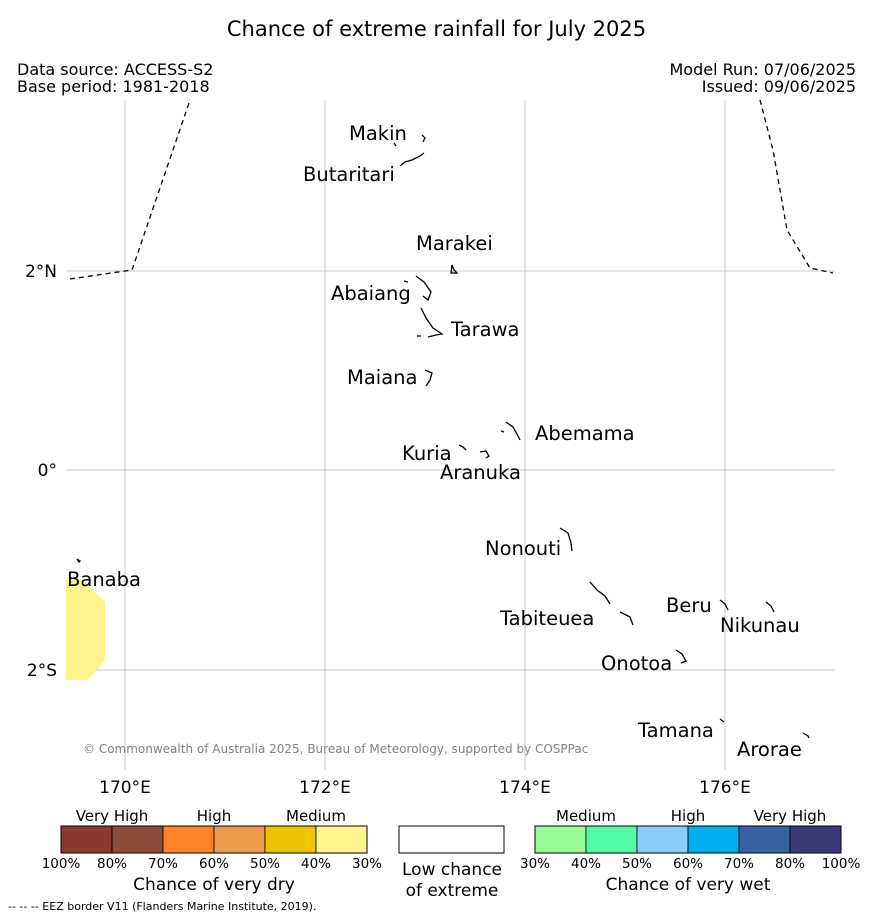 The image size is (873, 919). What do you see at coordinates (115, 69) in the screenshot?
I see `data-source-label: Data source: ACCESS-S2` at bounding box center [115, 69].